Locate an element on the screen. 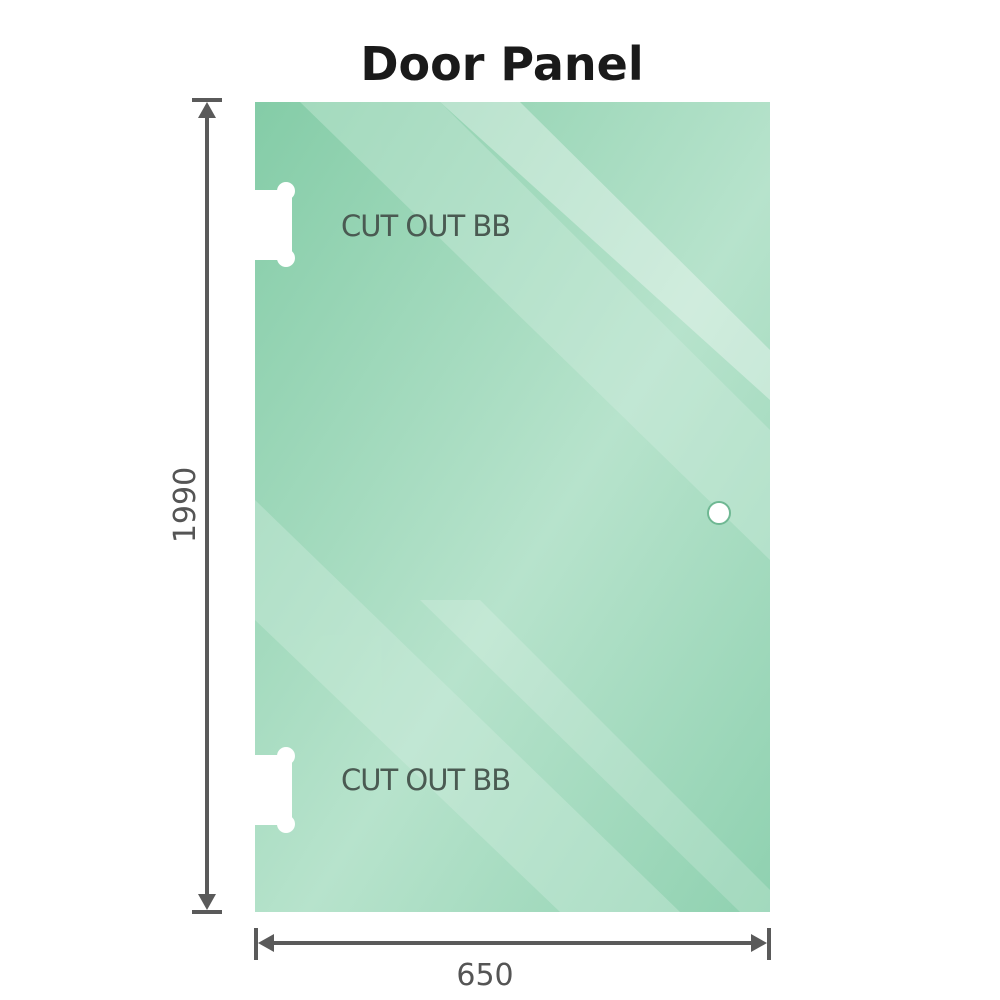 The width and height of the screenshot is (1000, 1000). cutout-top-label: CUT OUT BB is located at coordinates (425, 226).